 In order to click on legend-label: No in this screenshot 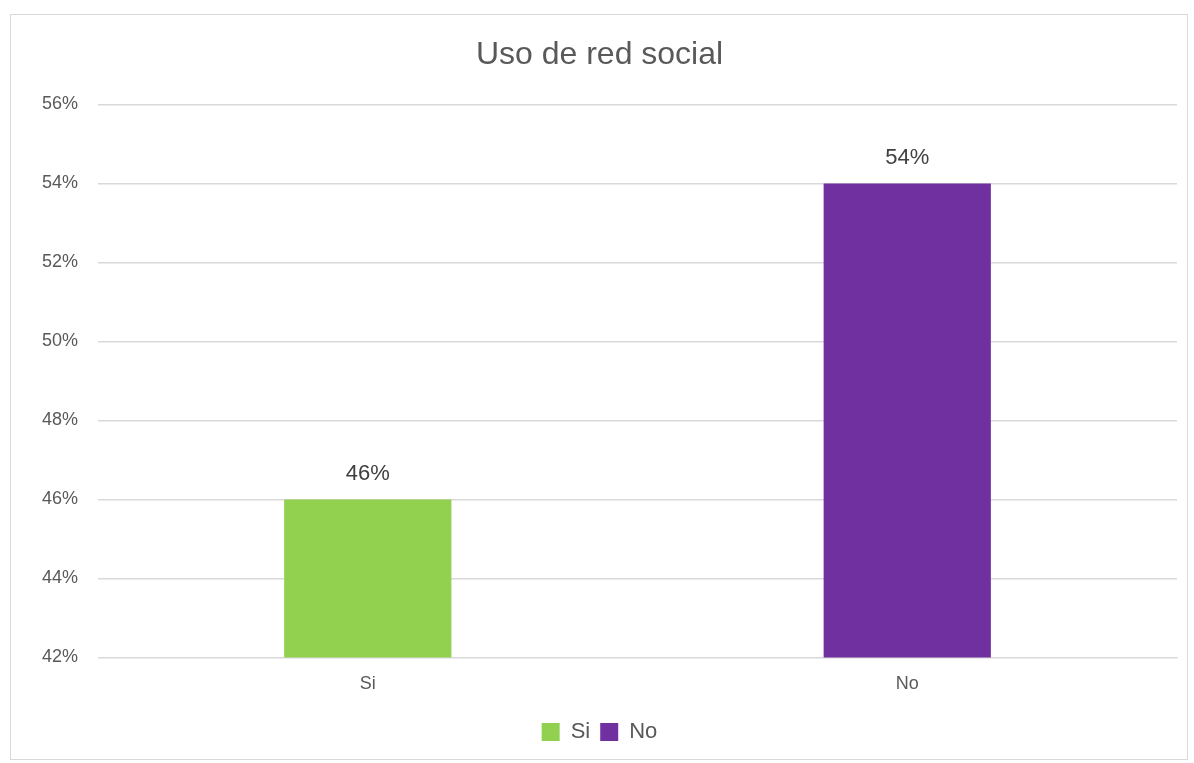, I will do `click(643, 731)`.